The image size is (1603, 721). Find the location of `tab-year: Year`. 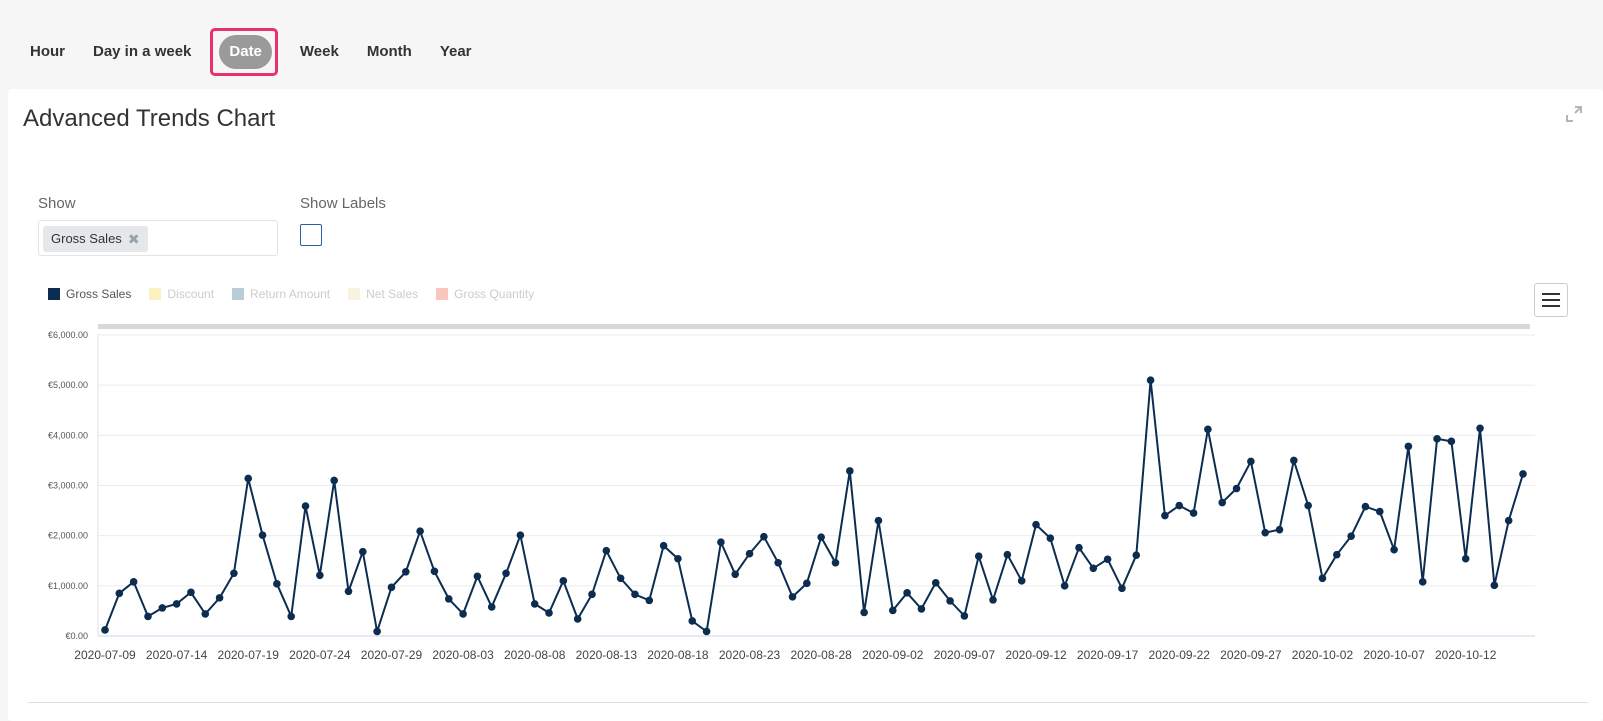

tab-year: Year is located at coordinates (455, 51).